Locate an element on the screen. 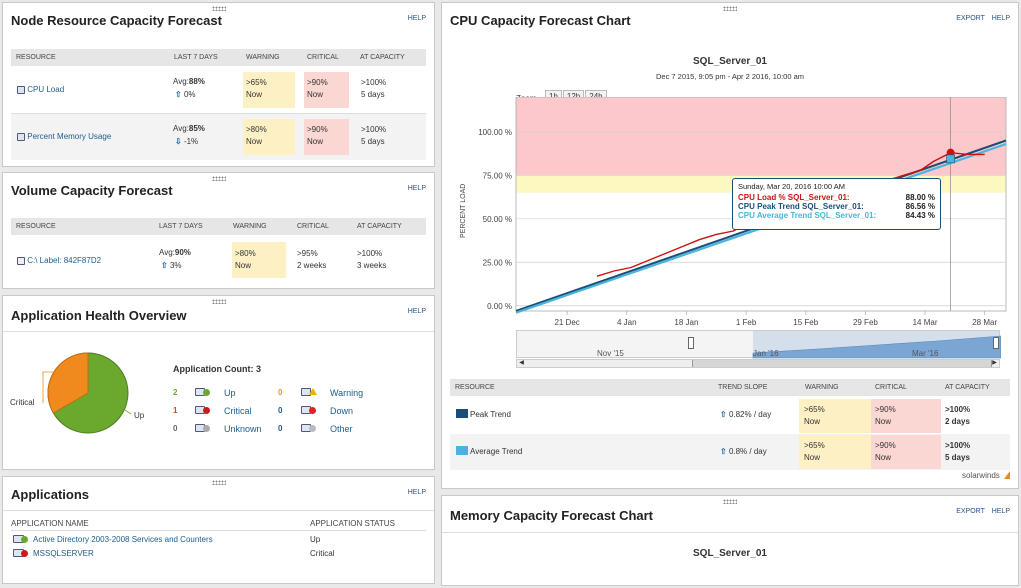 This screenshot has width=1021, height=588. x-tick-label: 14 Mar is located at coordinates (925, 322).